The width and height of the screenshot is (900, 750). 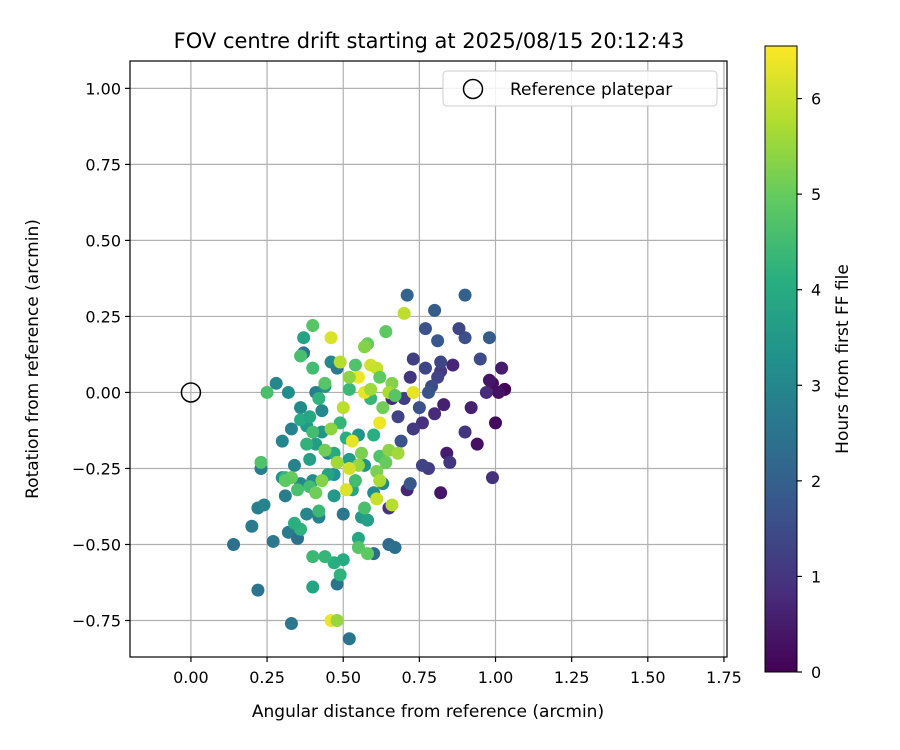 I want to click on y-tick-label: 0.00, so click(x=103, y=392).